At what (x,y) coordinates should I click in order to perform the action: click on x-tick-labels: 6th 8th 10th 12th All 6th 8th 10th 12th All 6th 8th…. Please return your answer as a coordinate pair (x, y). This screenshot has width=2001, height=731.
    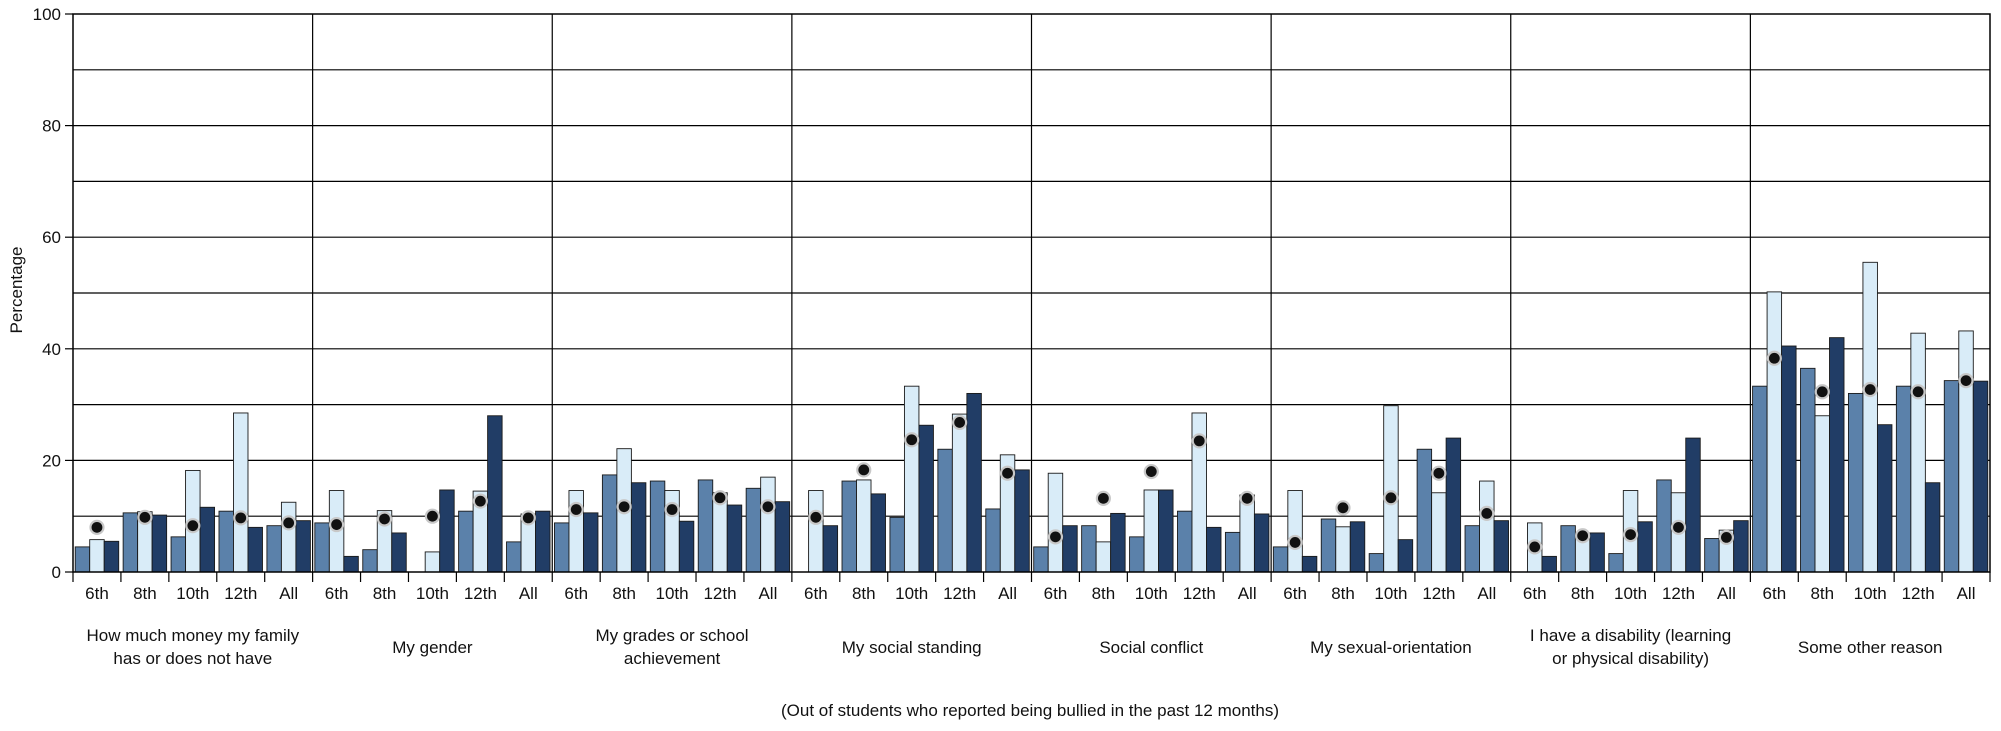
    Looking at the image, I should click on (1030, 593).